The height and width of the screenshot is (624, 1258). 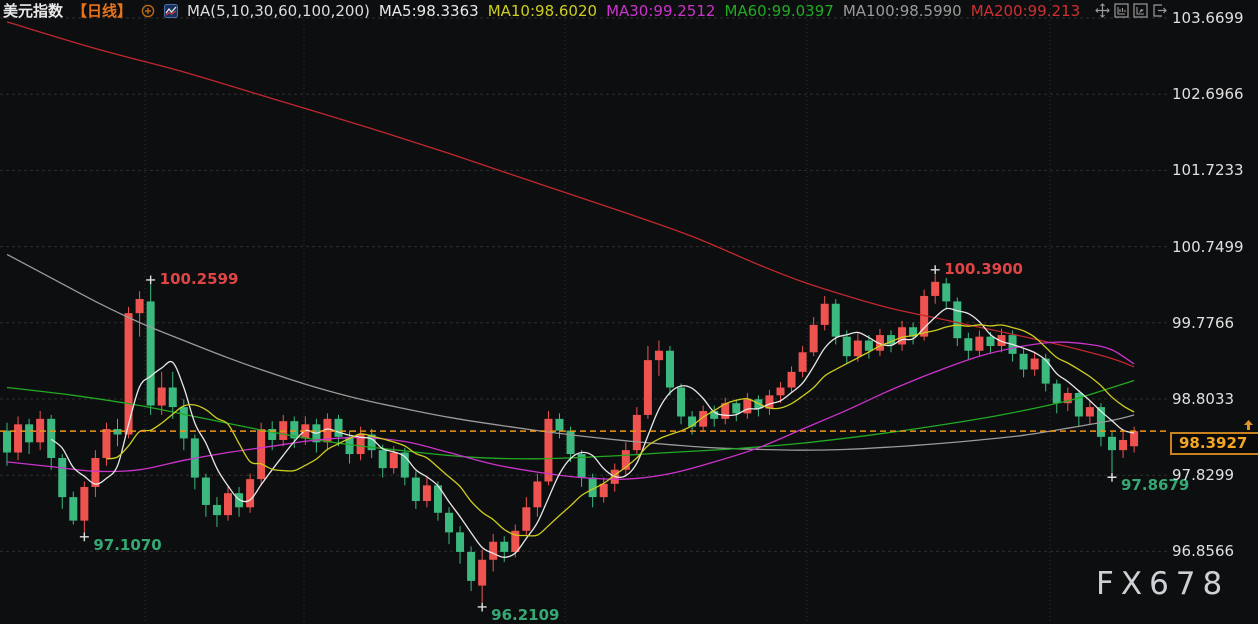 I want to click on add-indicator-icon, so click(x=148, y=11).